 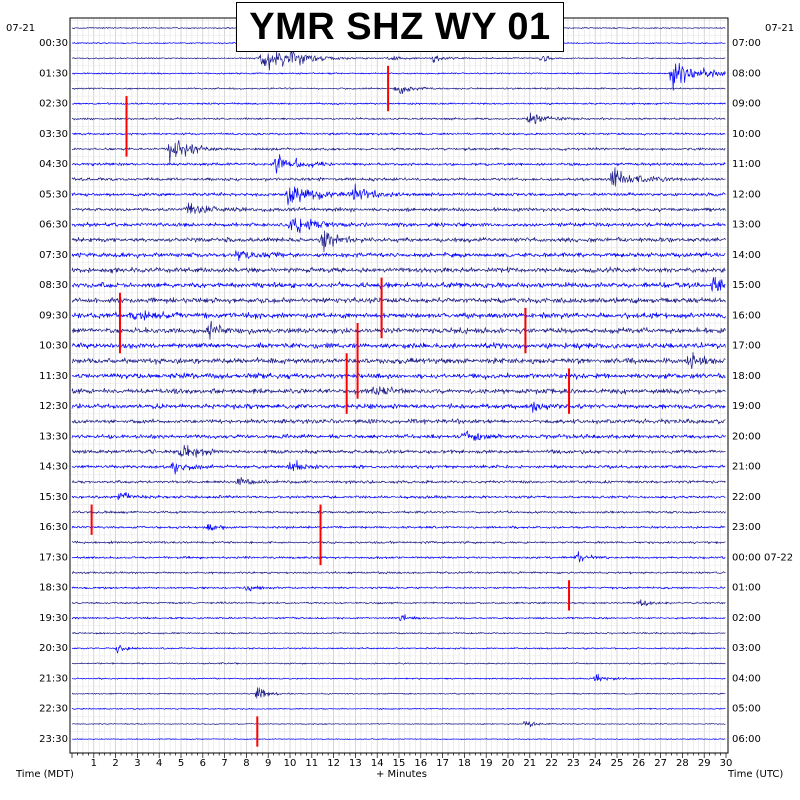 I want to click on x-tick-label: 14, so click(x=377, y=763).